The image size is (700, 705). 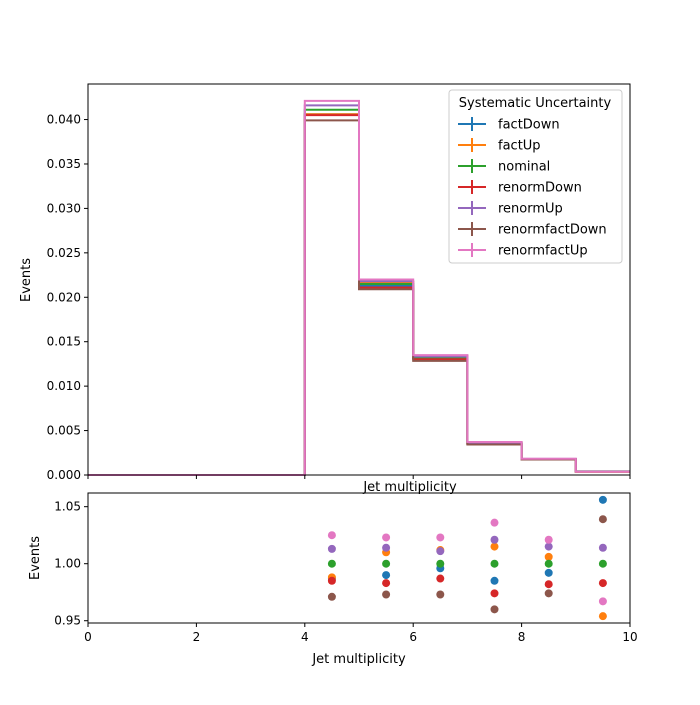 I want to click on legend-label-factDown: factDown, so click(x=529, y=125).